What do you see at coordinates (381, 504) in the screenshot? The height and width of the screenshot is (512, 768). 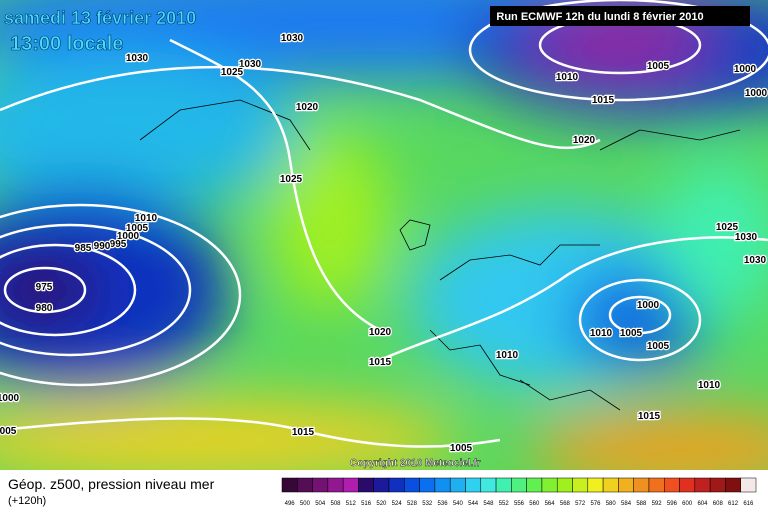 I see `colorbar-label: 520` at bounding box center [381, 504].